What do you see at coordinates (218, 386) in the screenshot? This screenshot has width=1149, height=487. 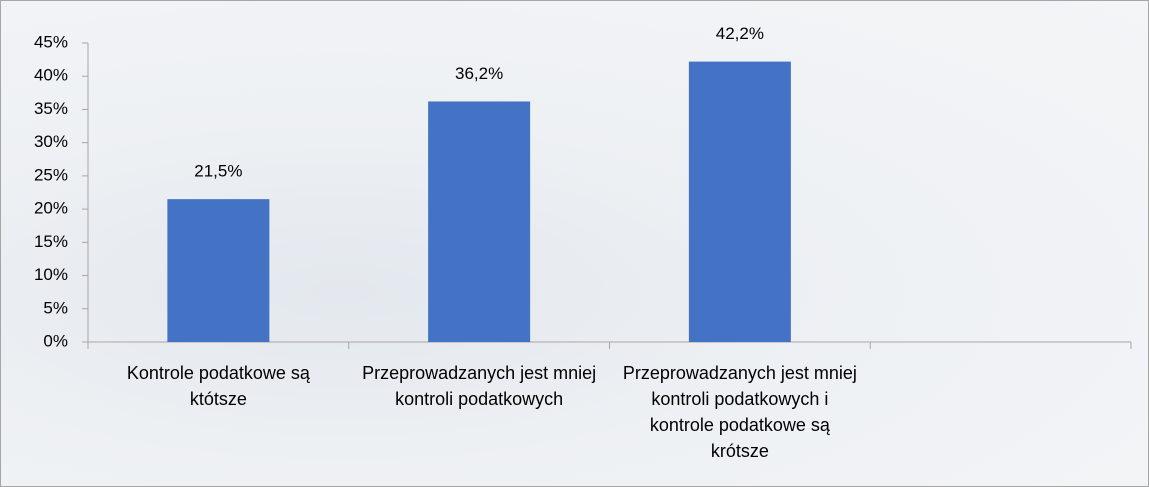 I see `x-tick-label: Kontrole podatkowe są któtsze` at bounding box center [218, 386].